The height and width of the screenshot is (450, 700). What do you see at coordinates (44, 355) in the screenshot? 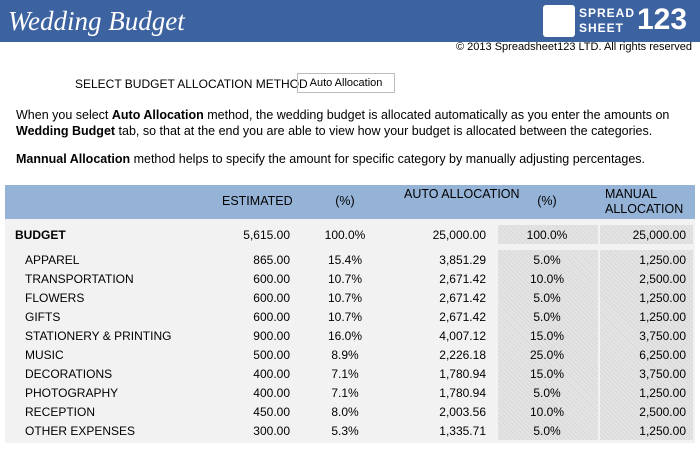
I see `row-label: MUSIC` at bounding box center [44, 355].